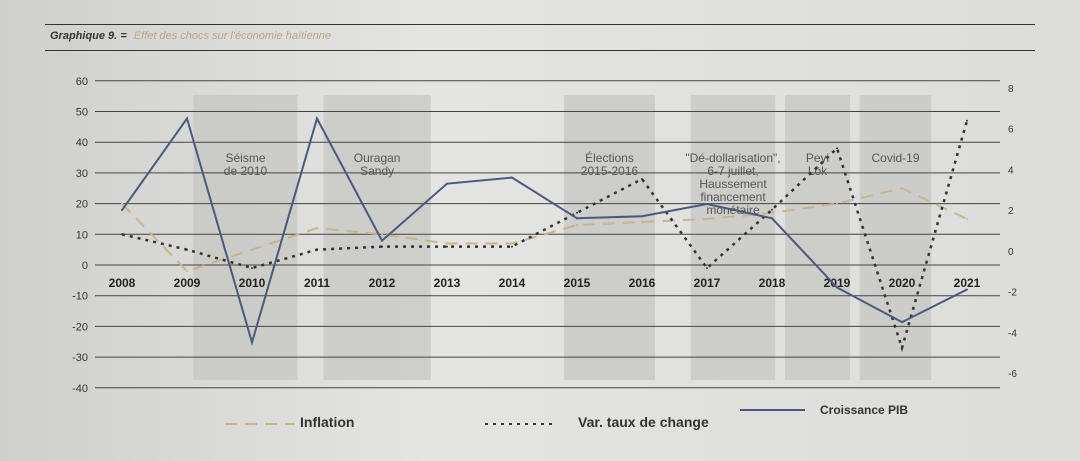 The image size is (1080, 461). What do you see at coordinates (817, 158) in the screenshot?
I see `annotation-label: Peyi` at bounding box center [817, 158].